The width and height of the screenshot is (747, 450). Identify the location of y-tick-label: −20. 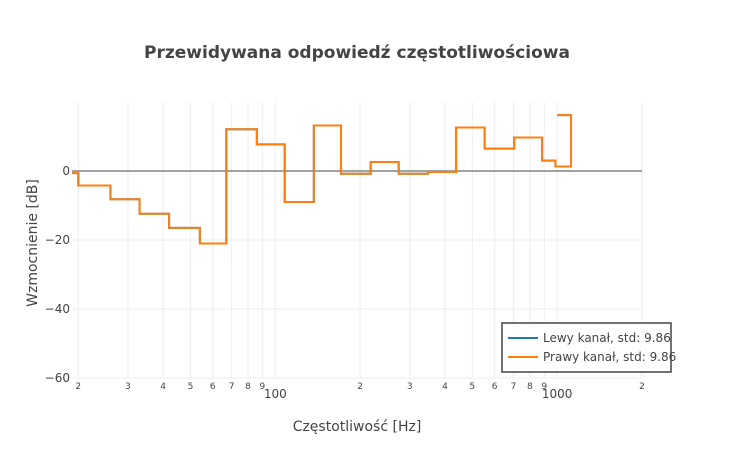
(57, 240).